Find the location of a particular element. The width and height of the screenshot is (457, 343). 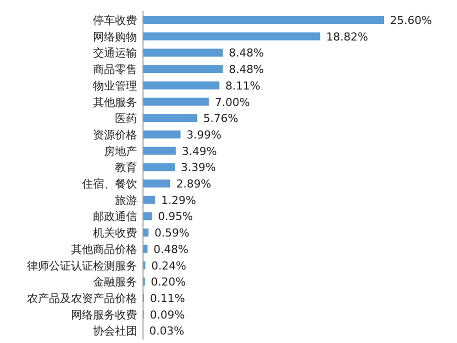

y-tick-label: 邮政通信 is located at coordinates (115, 217).